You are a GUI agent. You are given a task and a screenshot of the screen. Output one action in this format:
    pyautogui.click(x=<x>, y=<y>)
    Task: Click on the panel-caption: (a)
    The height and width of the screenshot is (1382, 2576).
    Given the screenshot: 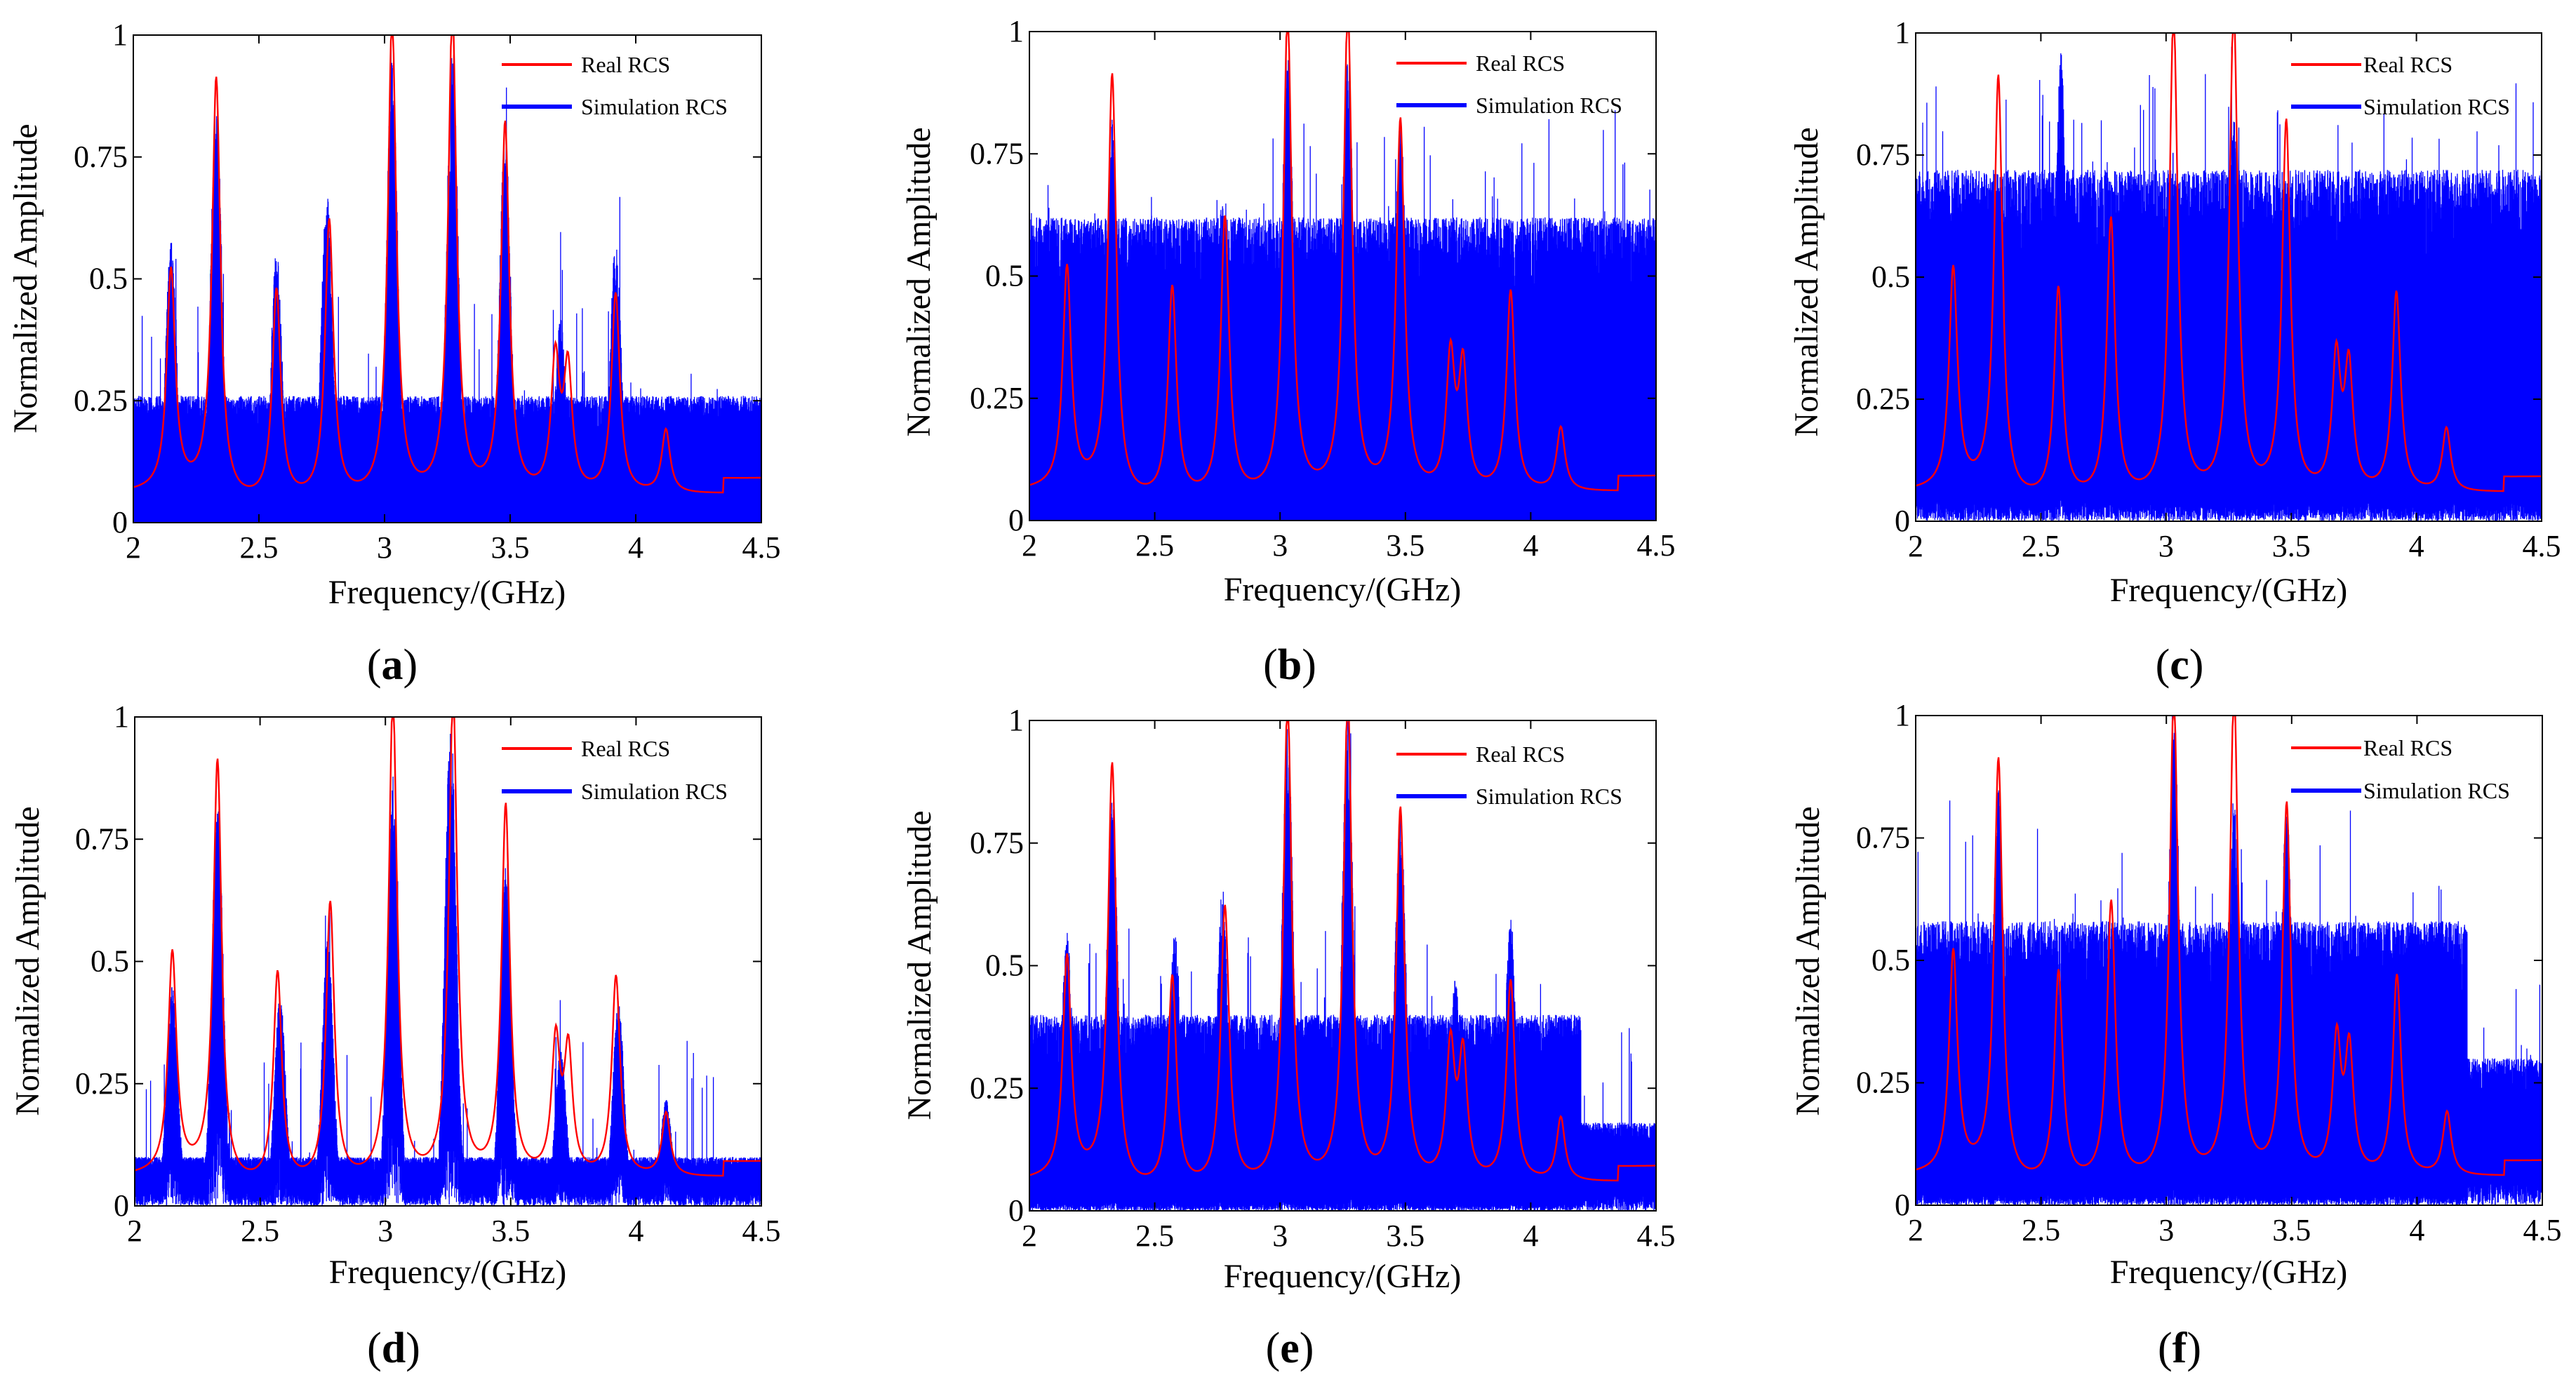 What is the action you would take?
    pyautogui.click(x=392, y=665)
    